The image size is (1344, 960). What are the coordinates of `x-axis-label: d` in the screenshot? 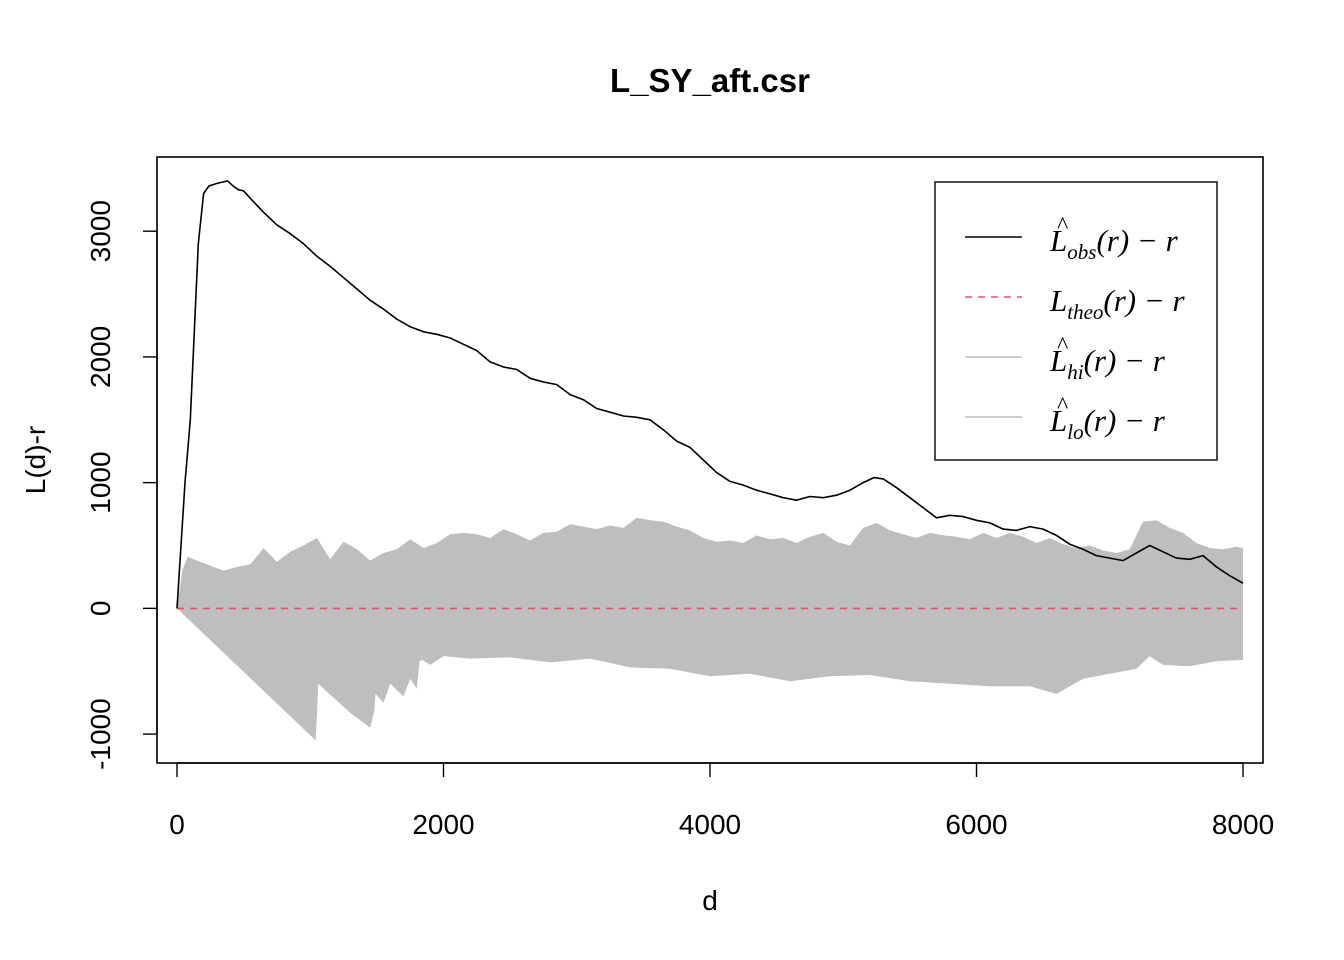 It's located at (710, 900).